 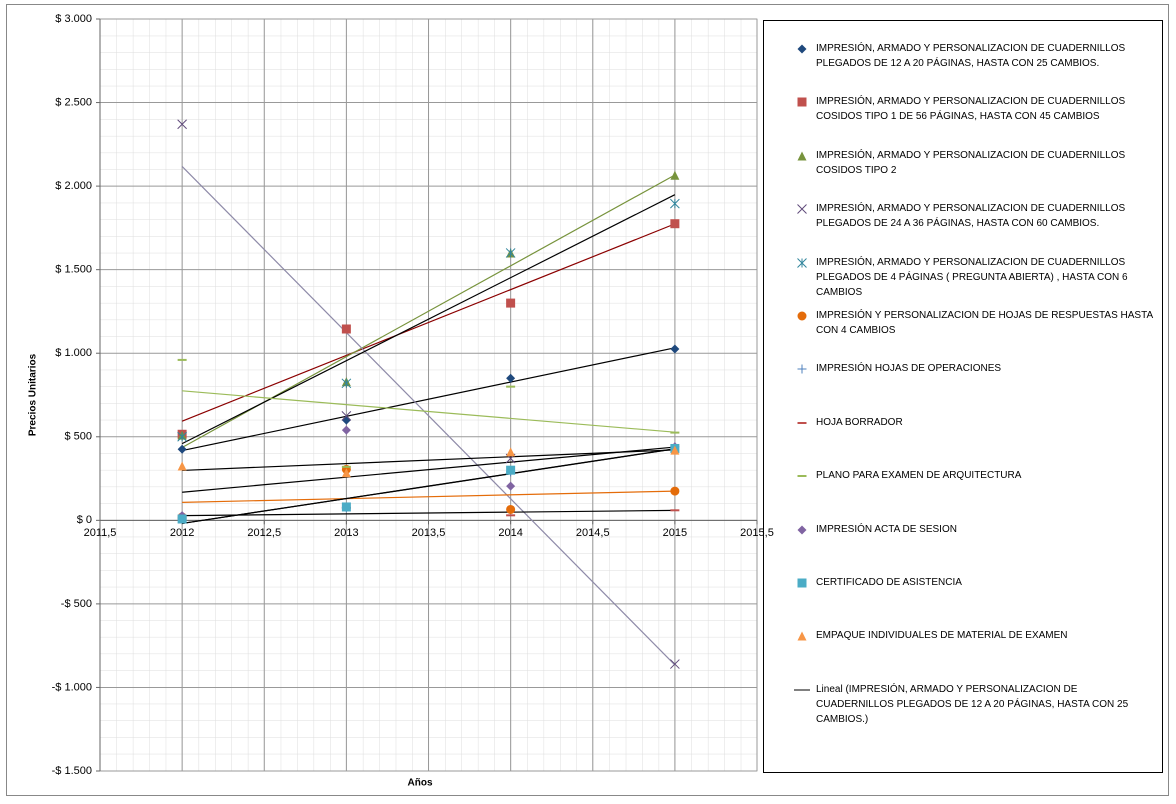 I want to click on x-axis-title: Años, so click(x=420, y=783).